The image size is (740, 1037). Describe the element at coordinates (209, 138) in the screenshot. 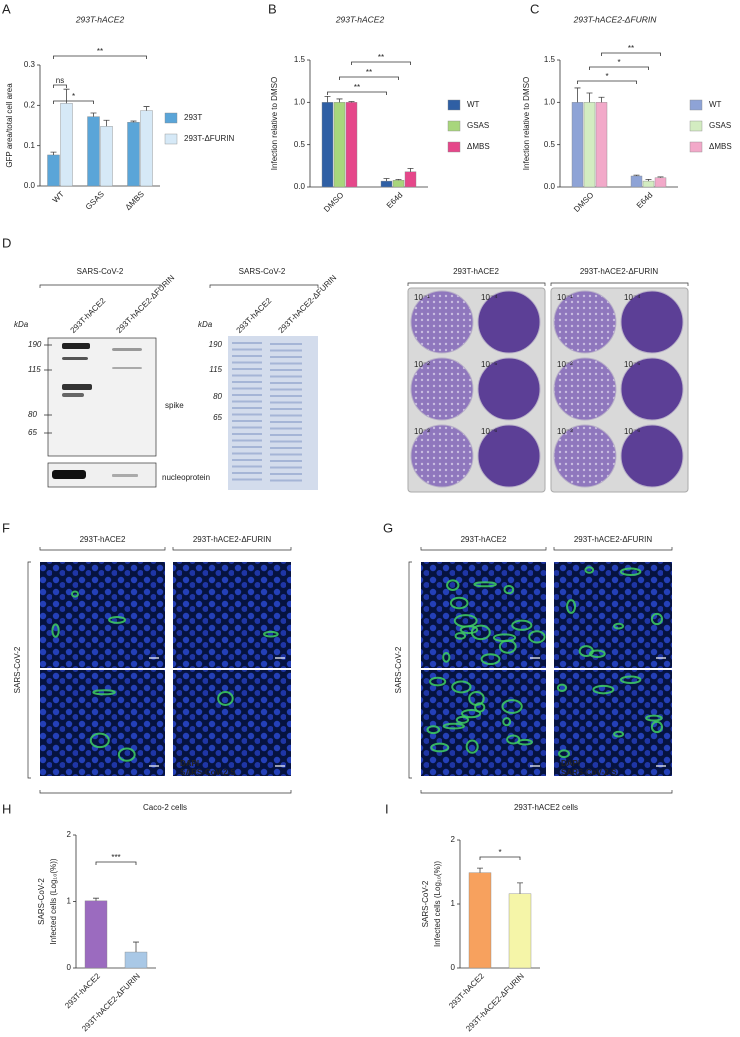

I see `legend-label: 293T-ΔFURIN` at that location.